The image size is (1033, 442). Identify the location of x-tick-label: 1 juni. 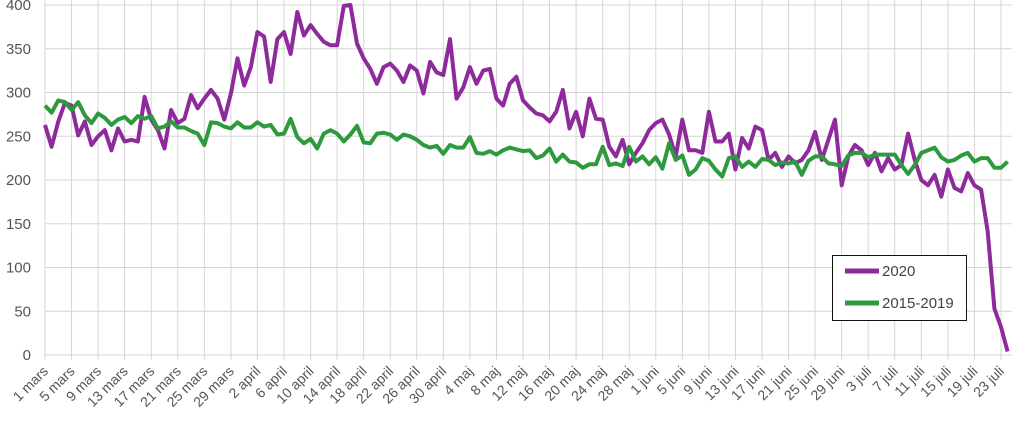
(644, 380).